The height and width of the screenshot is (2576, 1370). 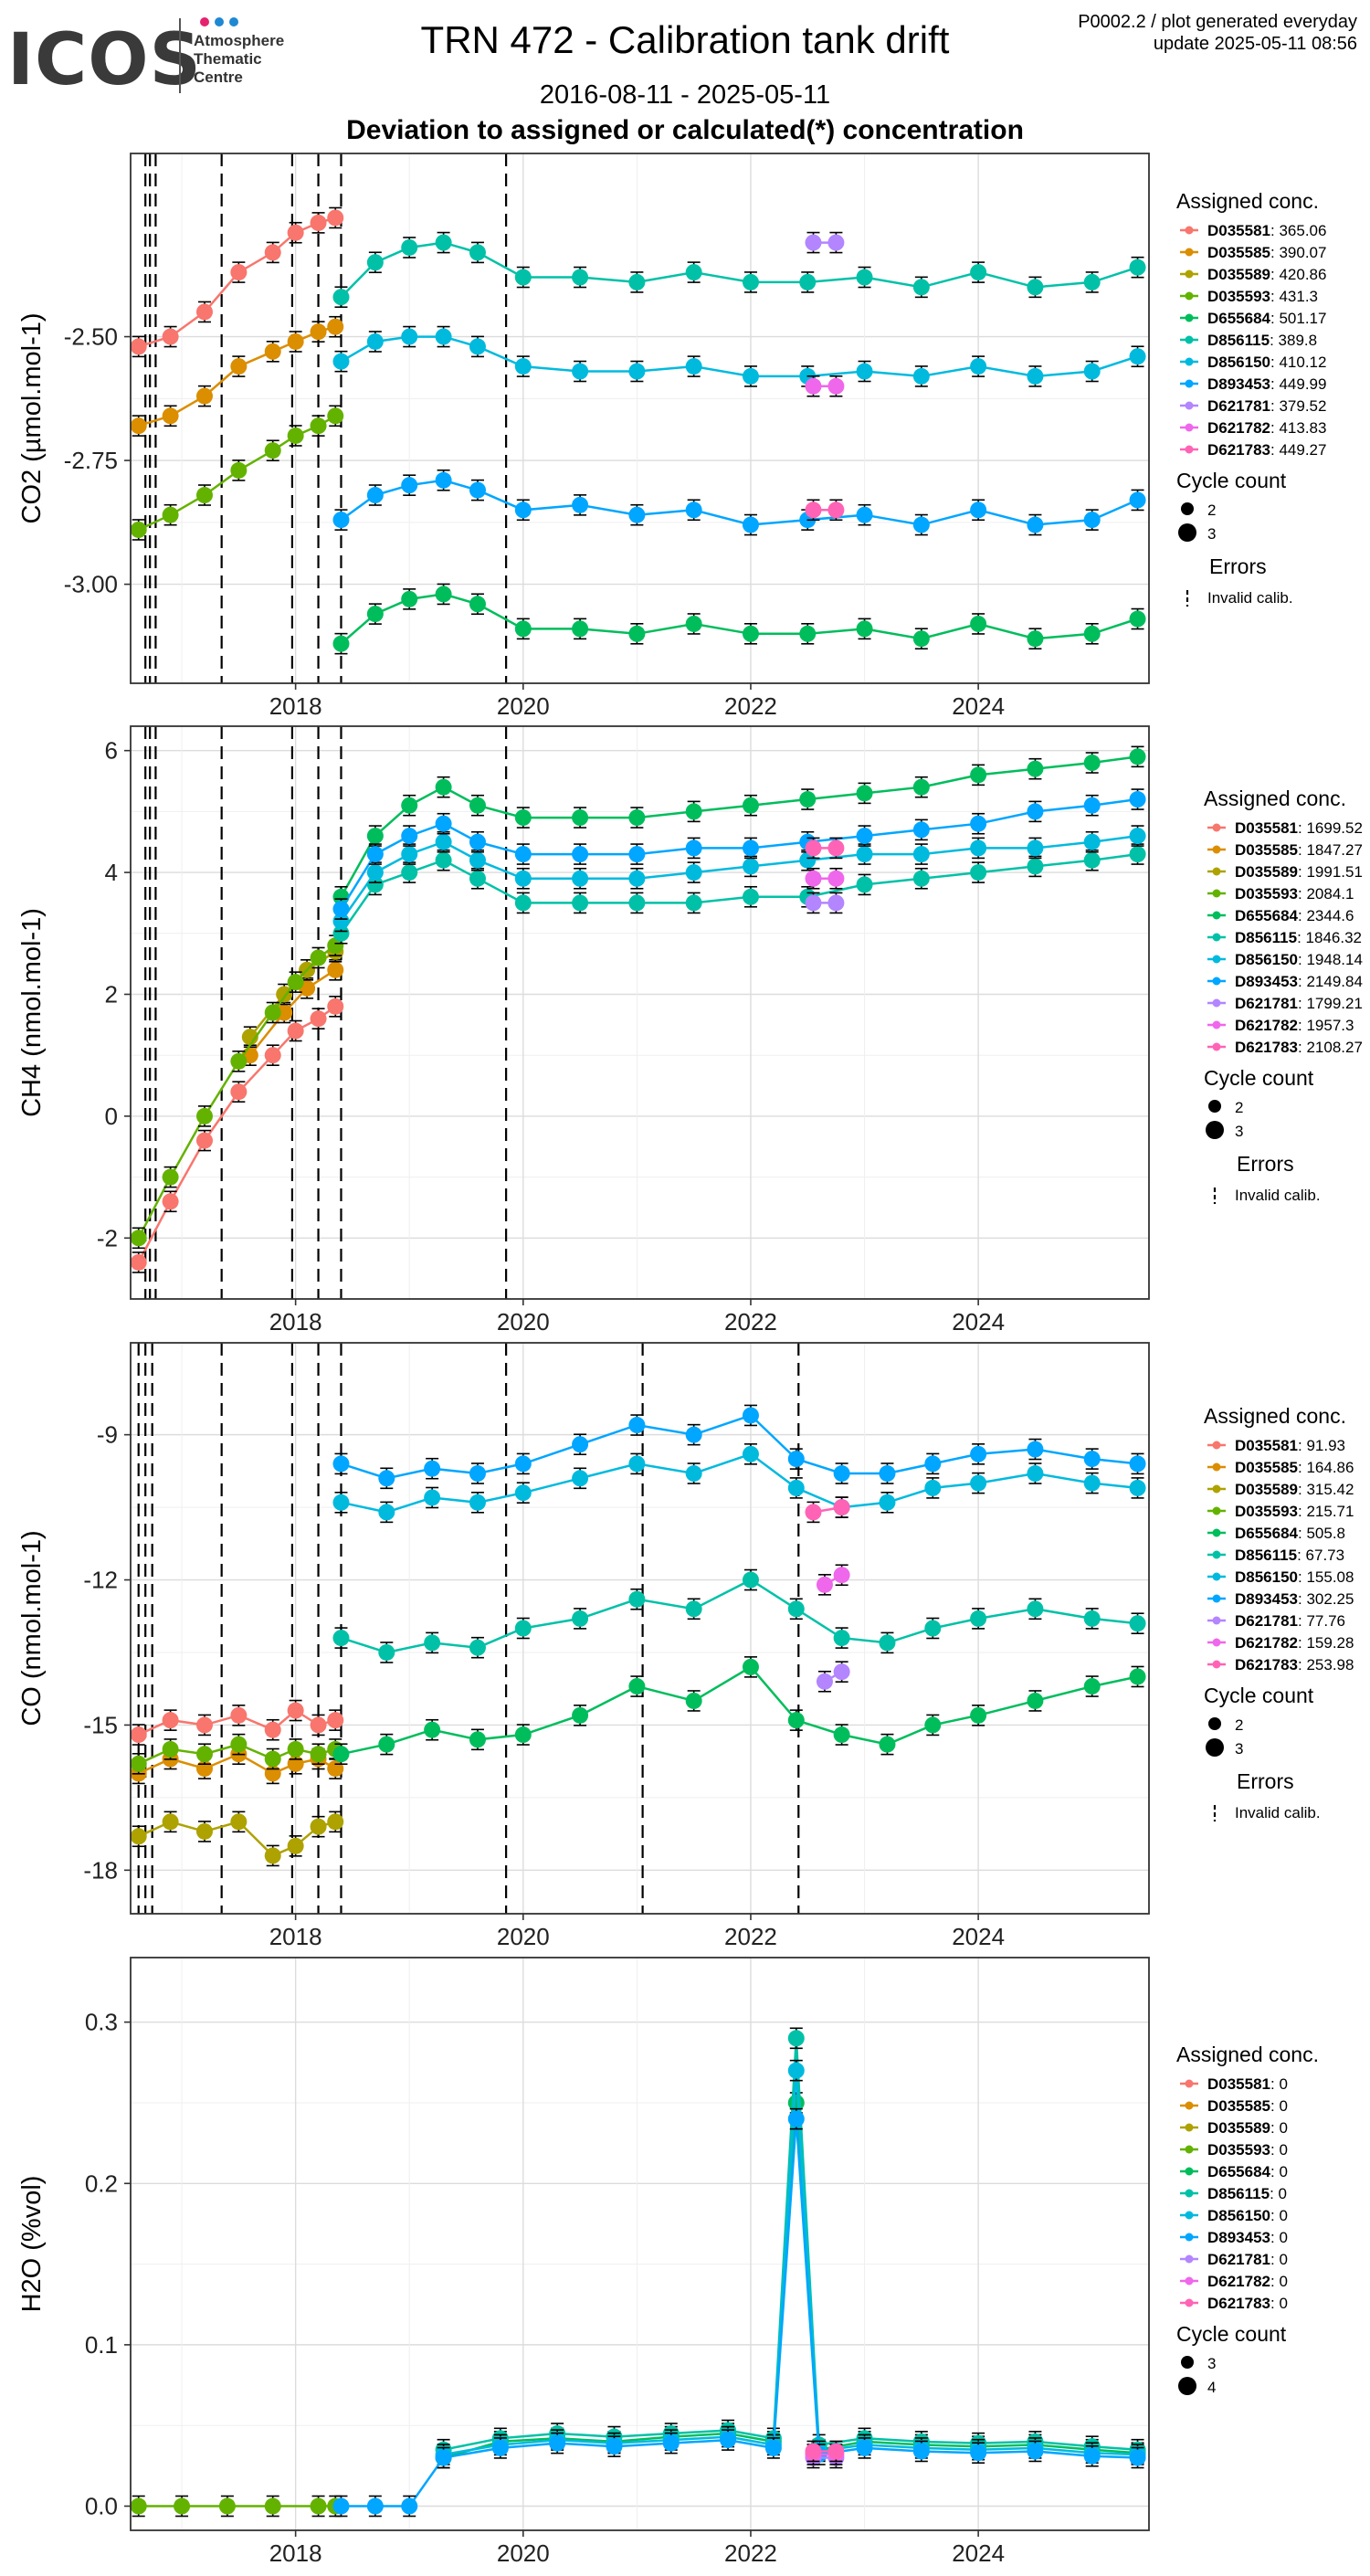 I want to click on legend-series-name: D035589, so click(x=1238, y=2128).